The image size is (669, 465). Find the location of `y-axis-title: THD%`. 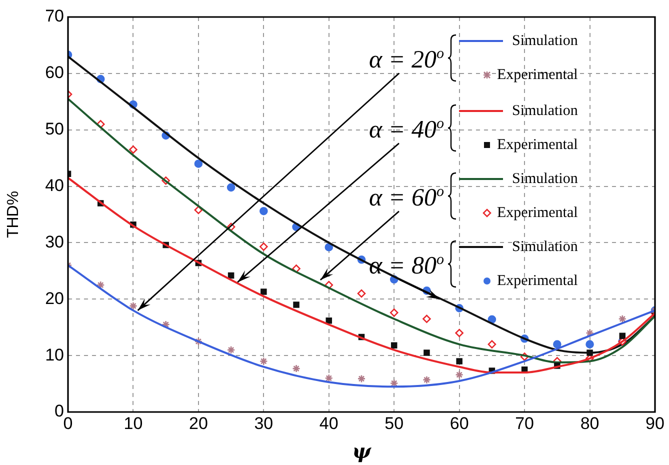

y-axis-title: THD% is located at coordinates (13, 214).